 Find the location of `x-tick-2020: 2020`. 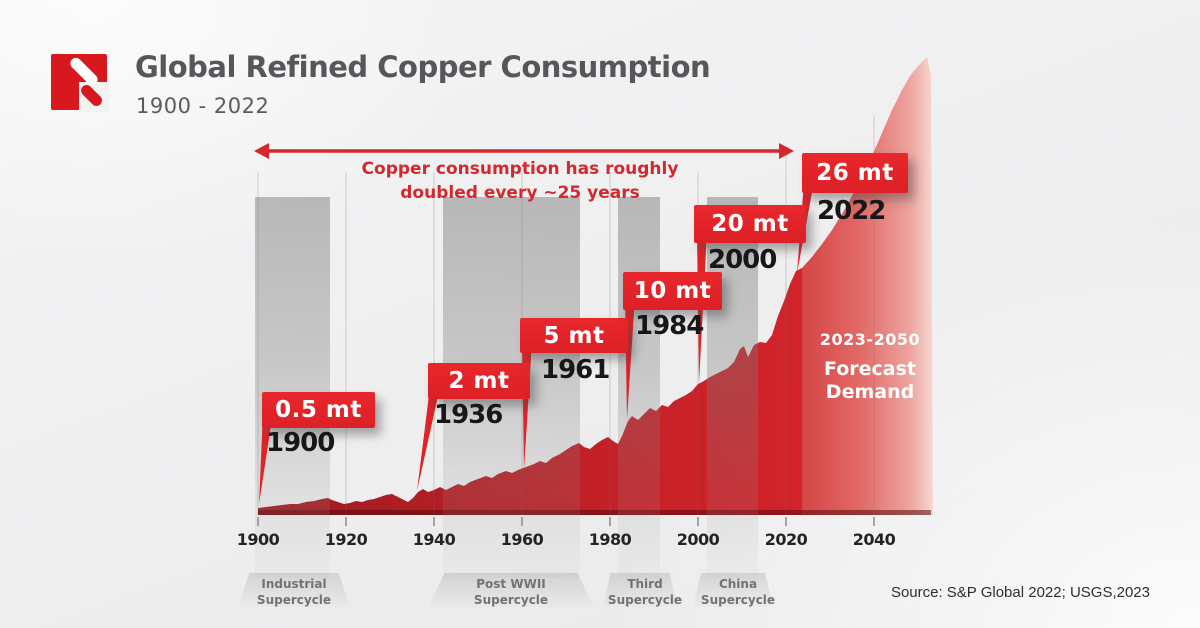

x-tick-2020: 2020 is located at coordinates (786, 539).